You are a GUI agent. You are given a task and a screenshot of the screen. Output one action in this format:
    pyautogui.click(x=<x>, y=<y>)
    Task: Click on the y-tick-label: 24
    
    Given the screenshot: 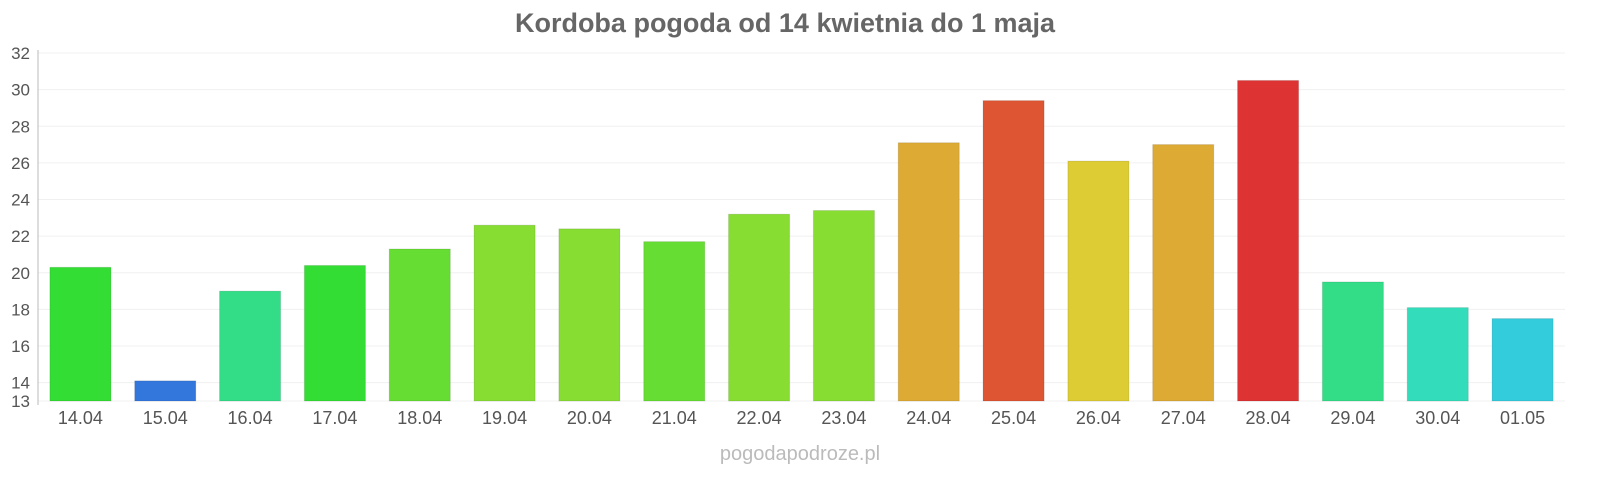 What is the action you would take?
    pyautogui.click(x=20, y=200)
    